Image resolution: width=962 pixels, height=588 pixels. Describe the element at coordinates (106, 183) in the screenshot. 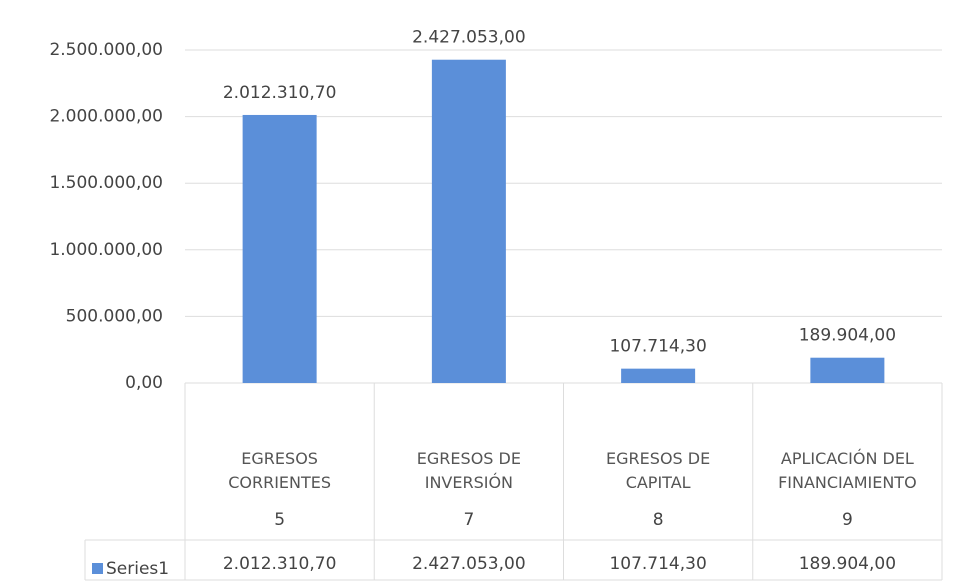

I see `y-tick-label: 1.500.000,00` at that location.